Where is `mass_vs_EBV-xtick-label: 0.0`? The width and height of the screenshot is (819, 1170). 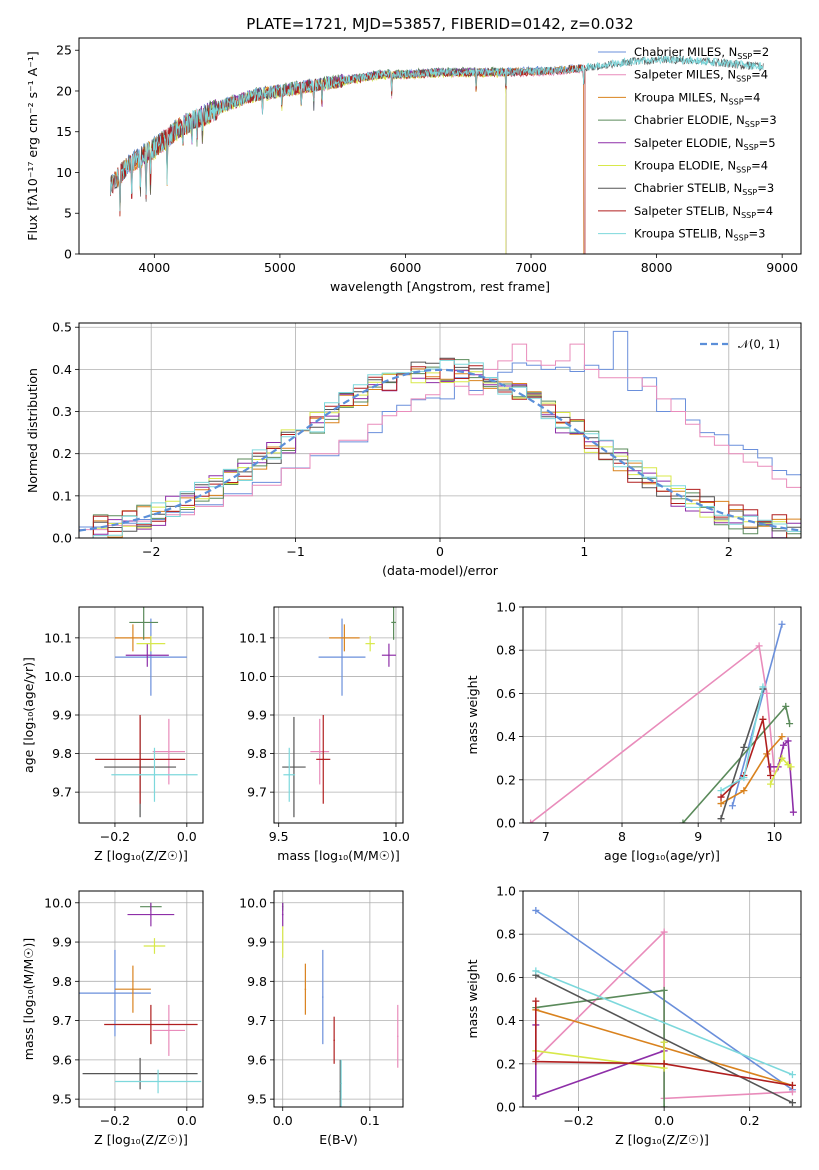 mass_vs_EBV-xtick-label: 0.0 is located at coordinates (283, 1120).